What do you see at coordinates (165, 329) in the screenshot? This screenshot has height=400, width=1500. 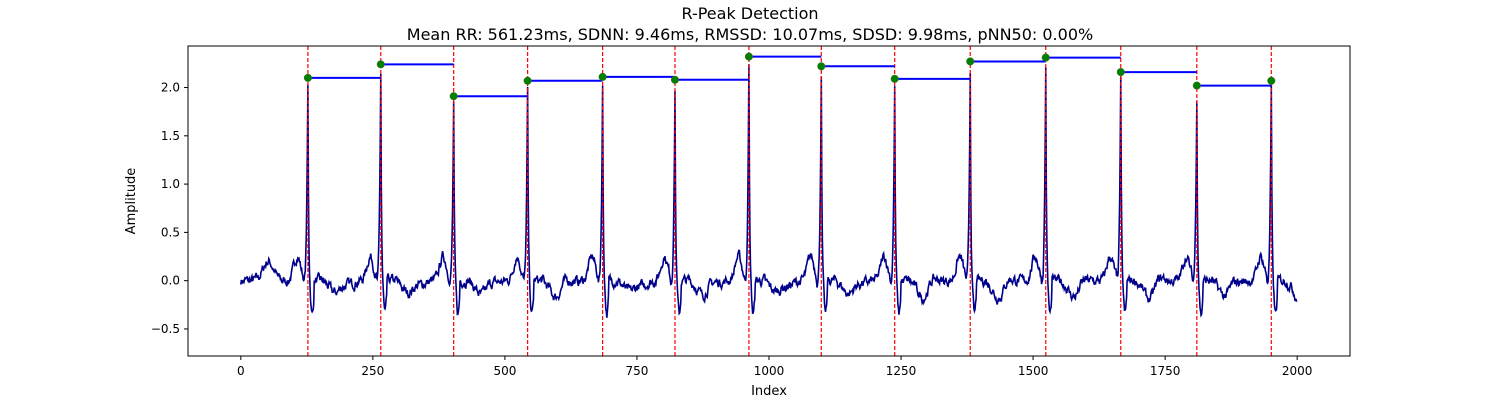 I see `y-tick-label: −0.5` at bounding box center [165, 329].